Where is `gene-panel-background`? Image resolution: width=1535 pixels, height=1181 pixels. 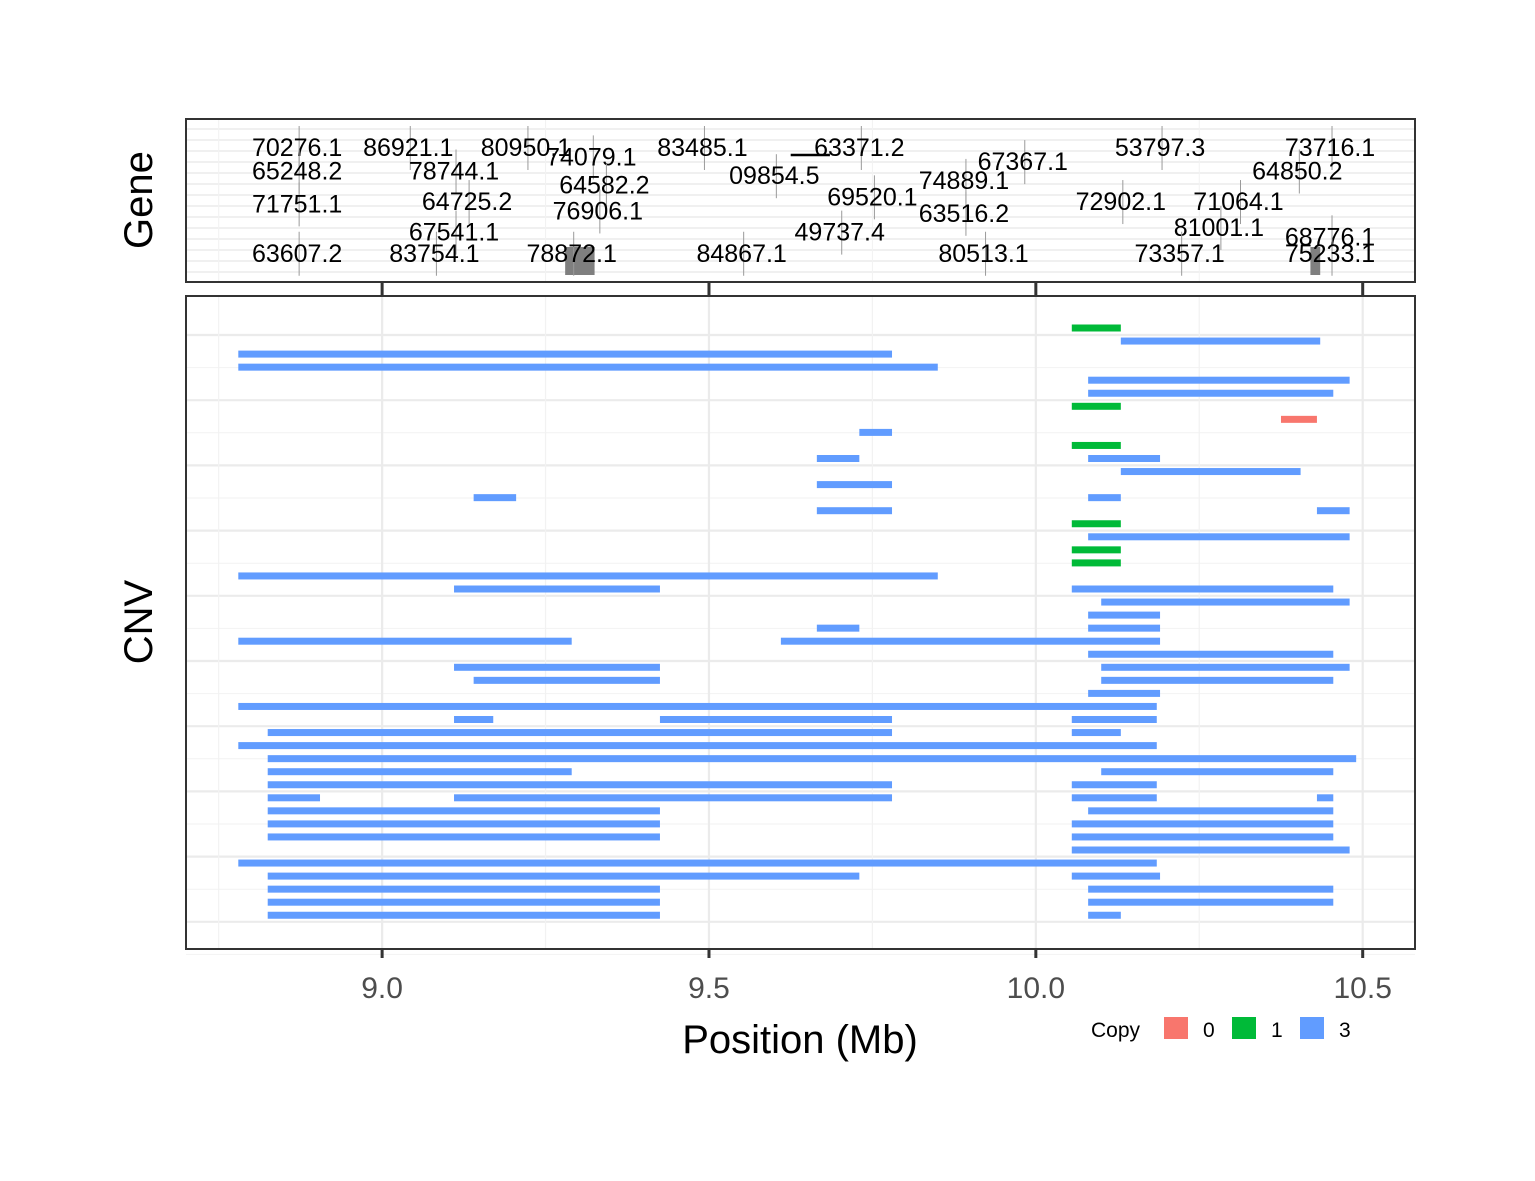 gene-panel-background is located at coordinates (800, 200).